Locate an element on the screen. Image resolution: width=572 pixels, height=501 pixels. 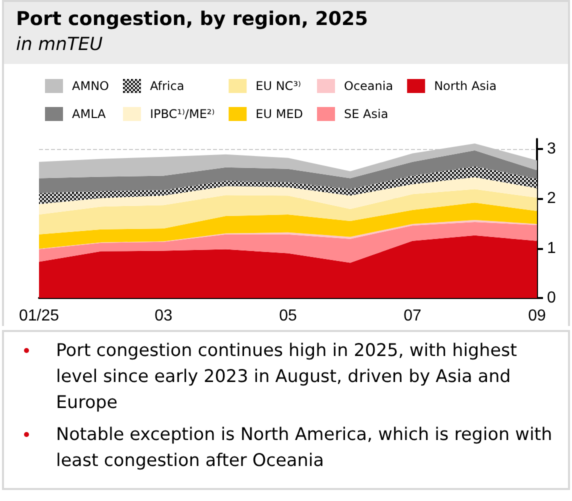
y-tick-label: 3 is located at coordinates (551, 149).